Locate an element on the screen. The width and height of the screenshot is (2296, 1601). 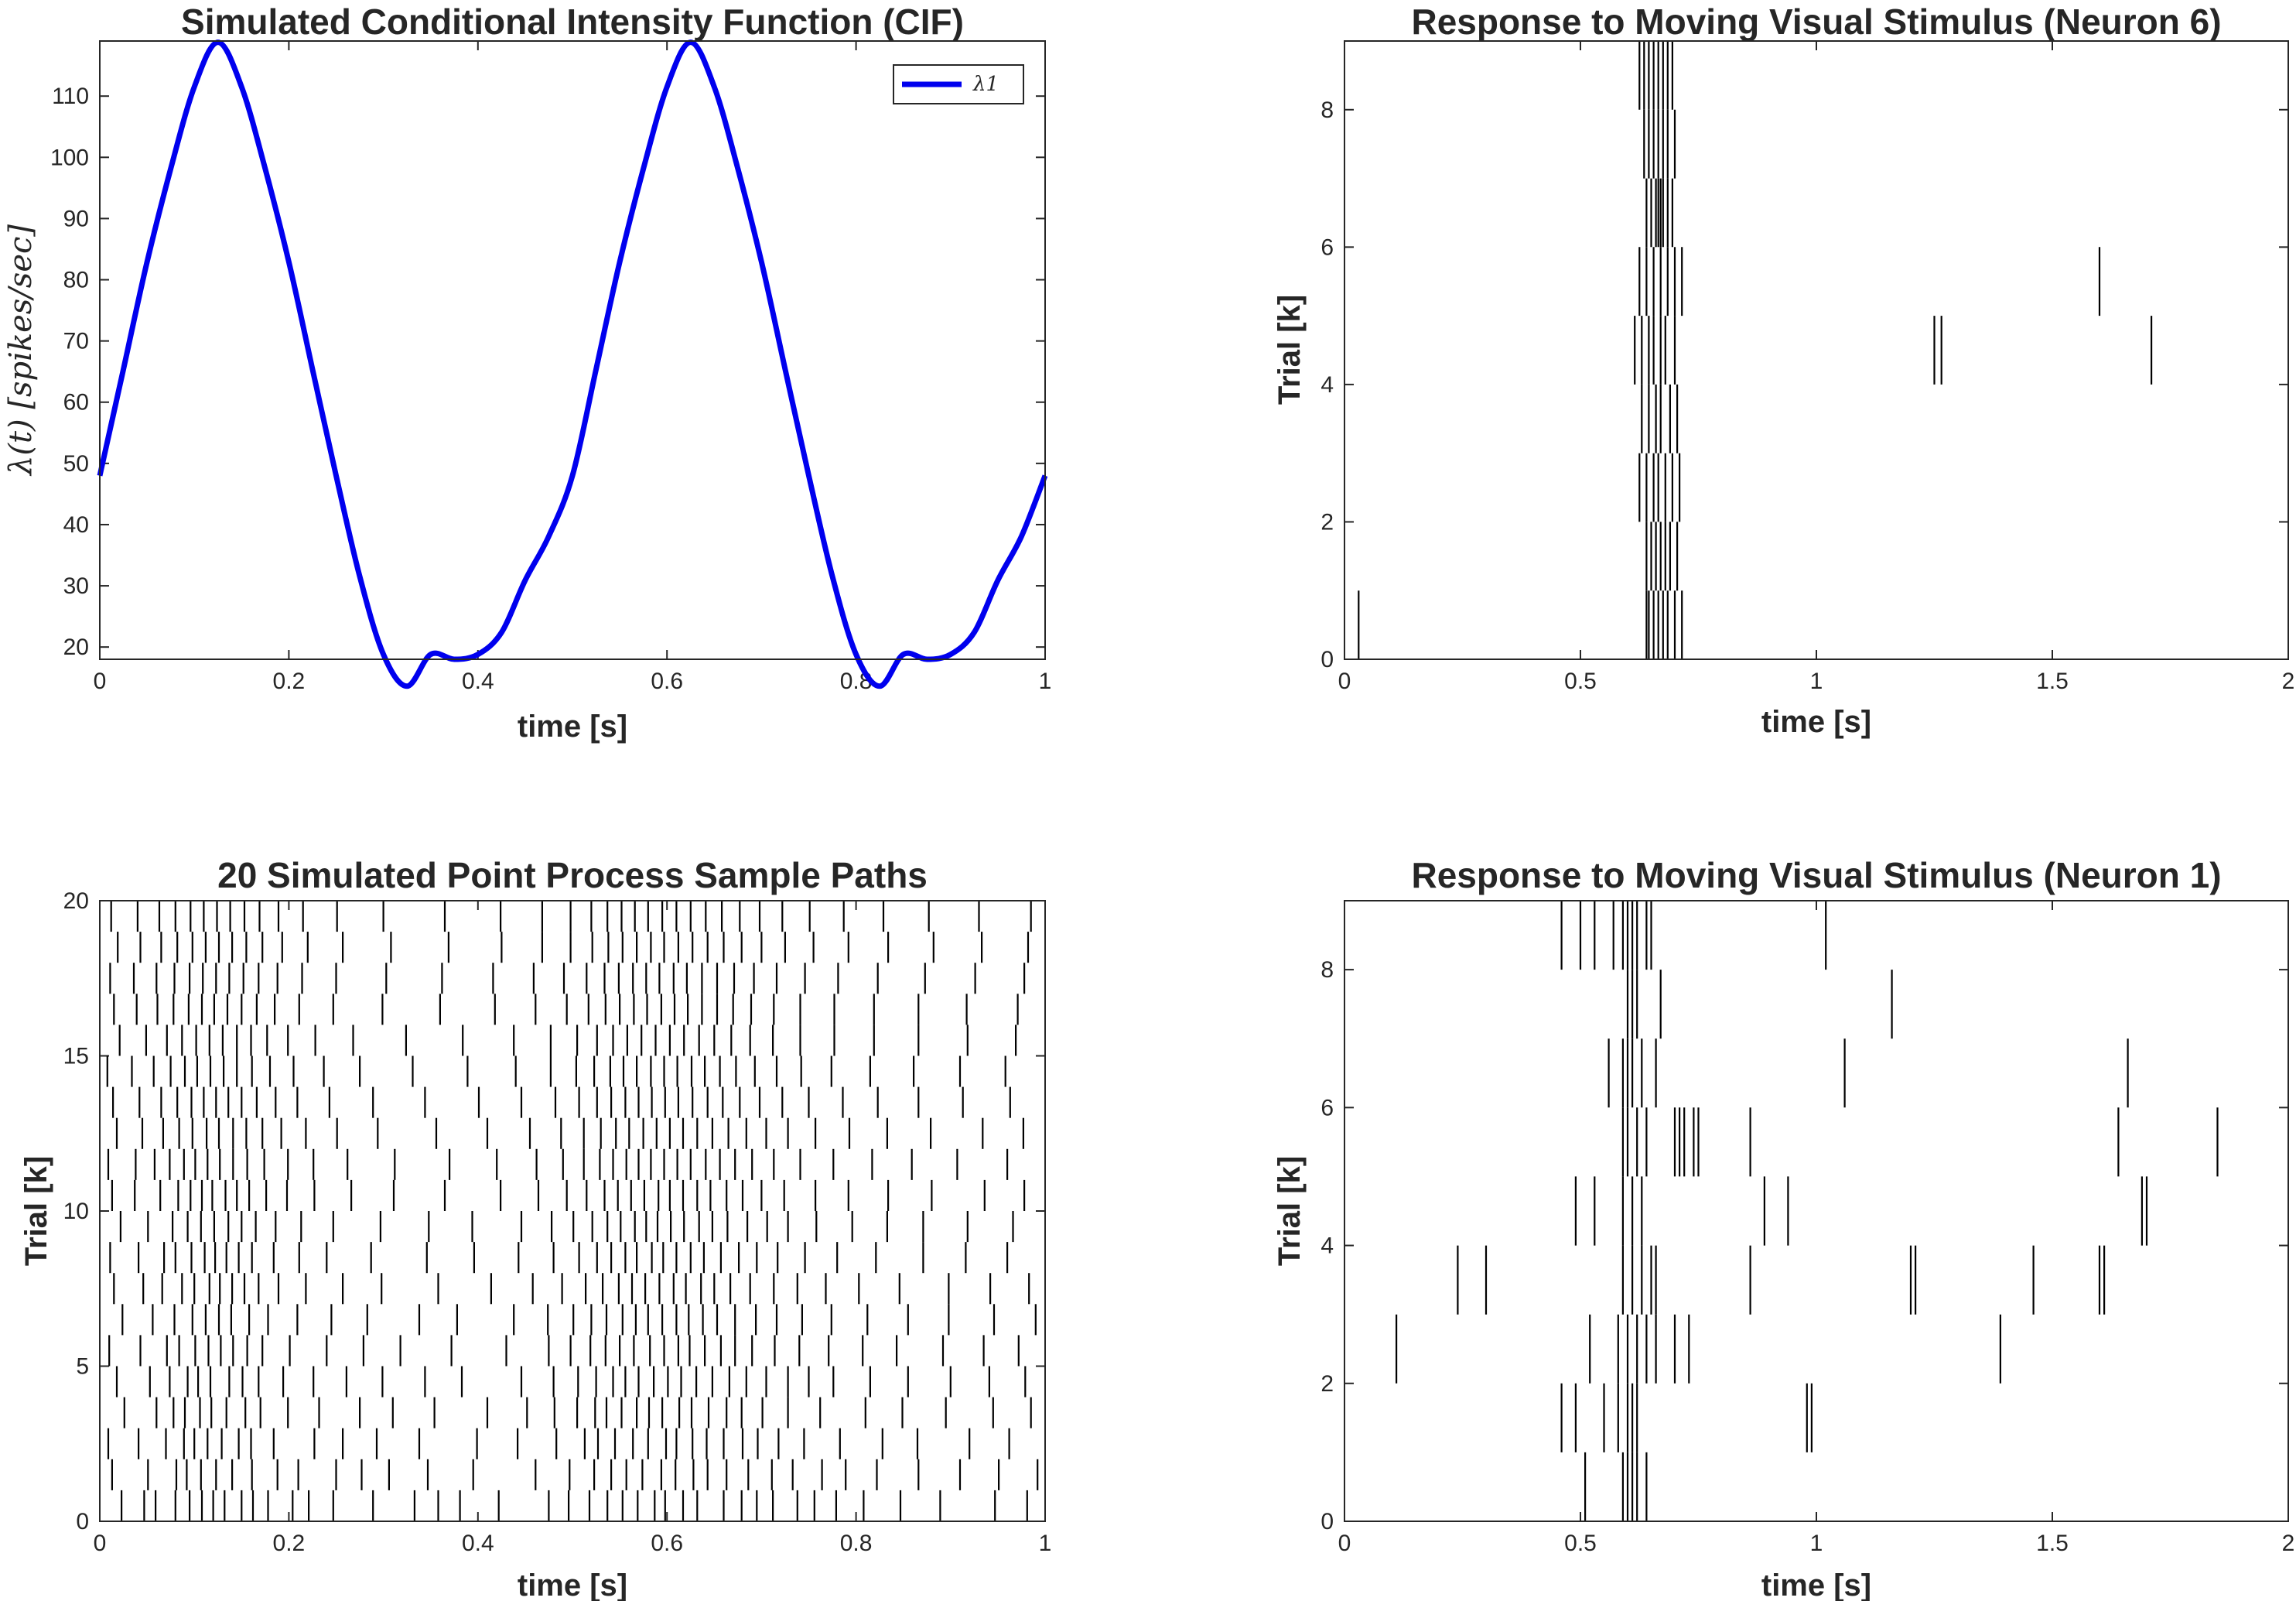
y-tick-label: 15 is located at coordinates (76, 1056).